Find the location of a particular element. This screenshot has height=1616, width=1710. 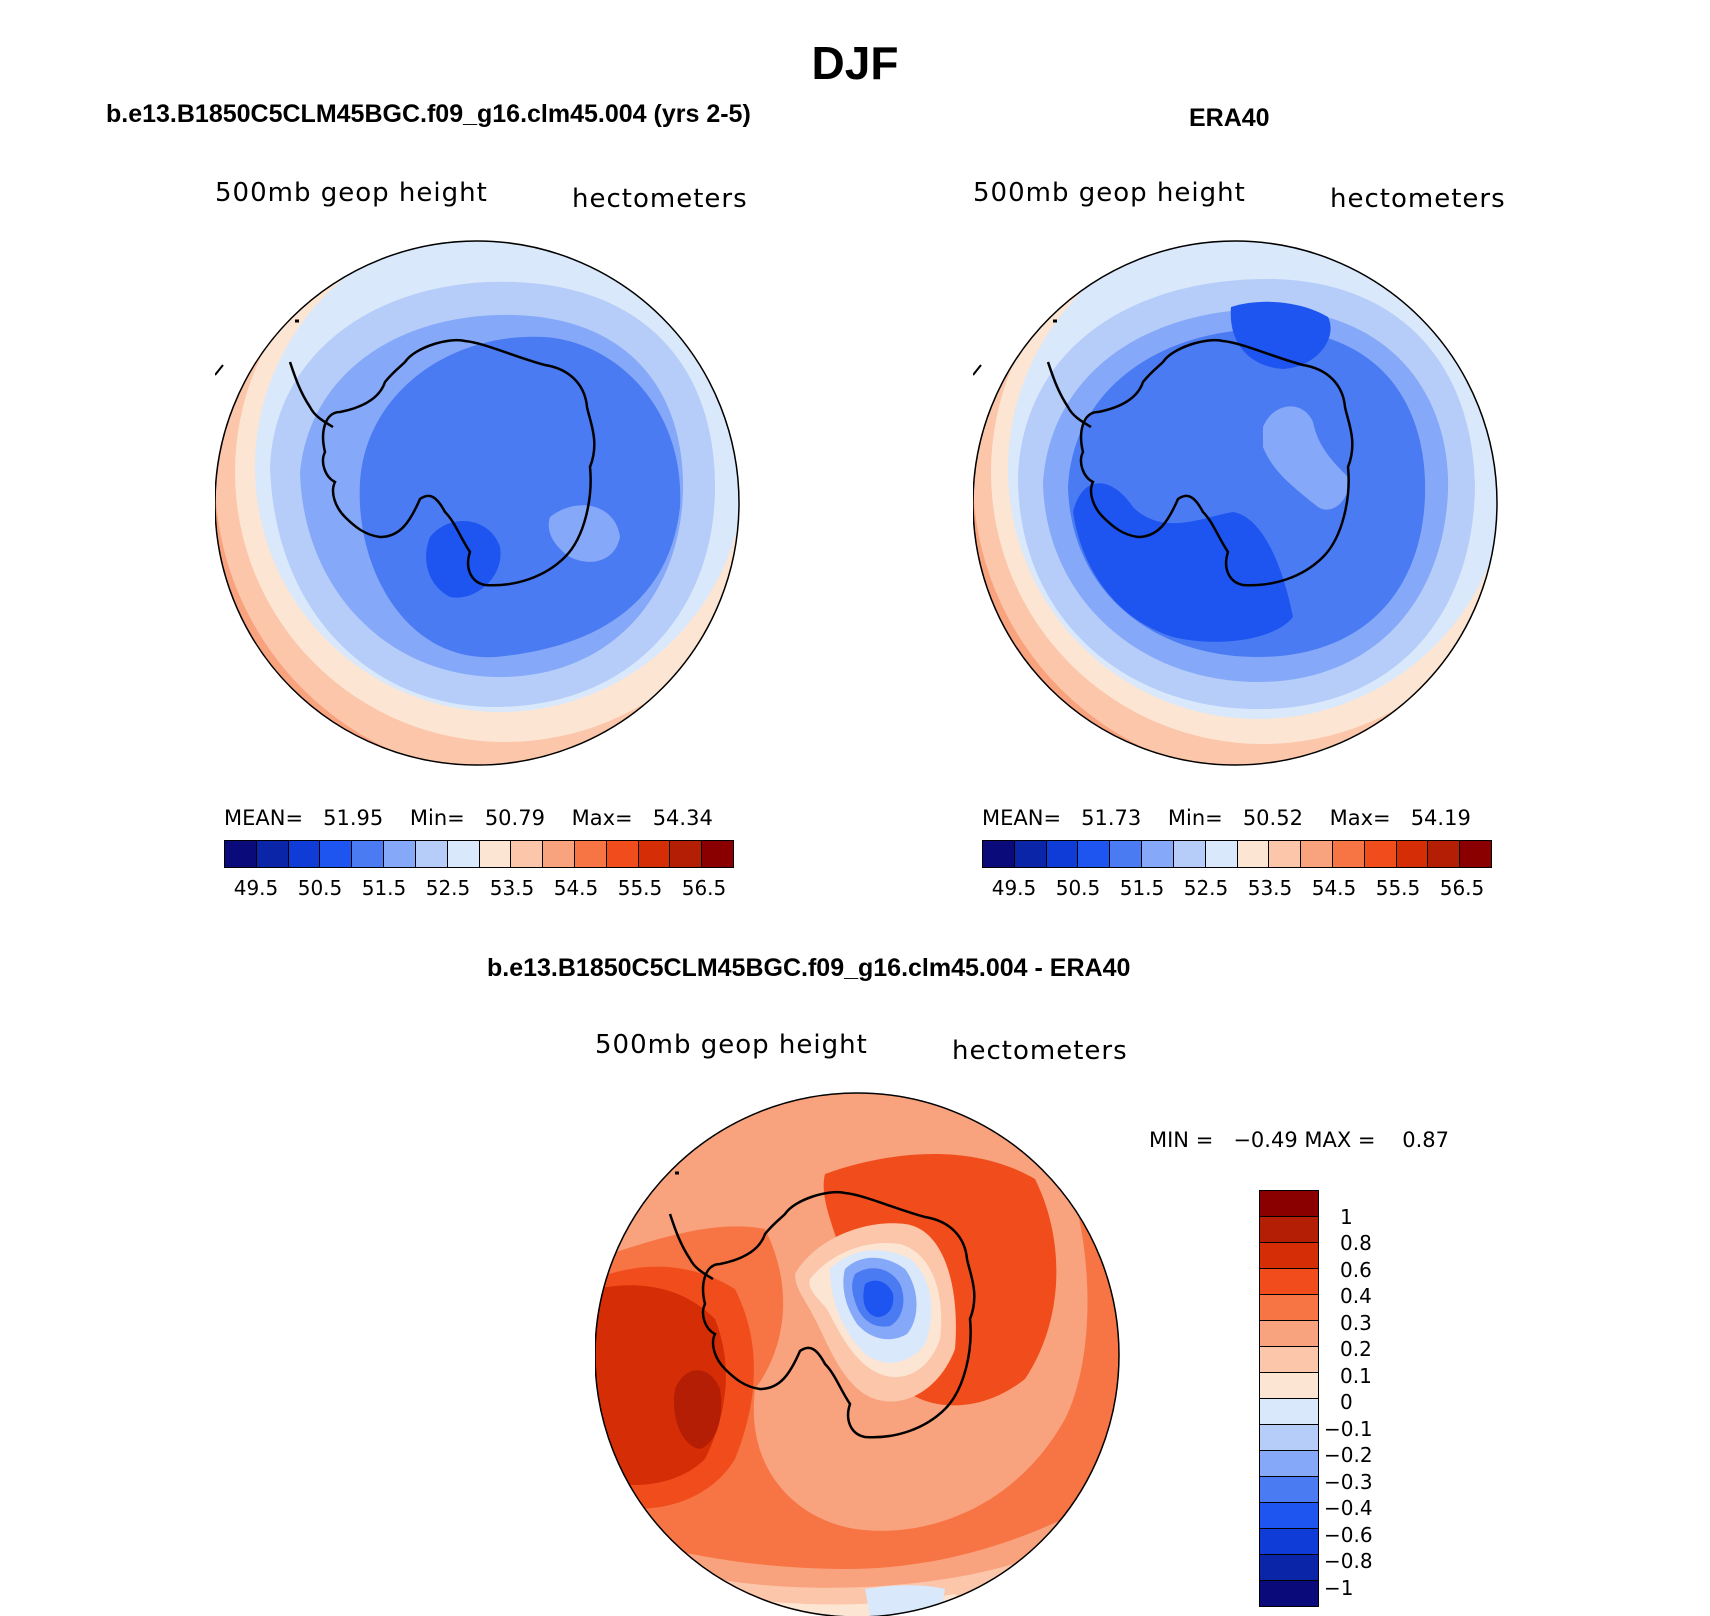

model-colorbar-tick: 54.5 is located at coordinates (576, 888).